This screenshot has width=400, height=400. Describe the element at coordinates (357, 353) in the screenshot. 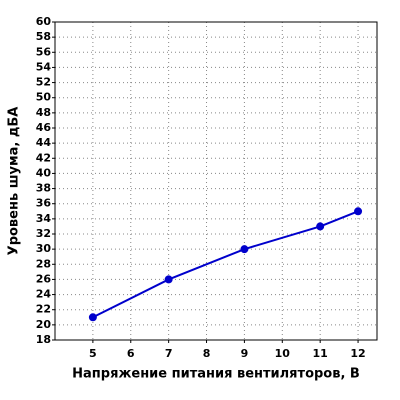

I see `x-tick-label: 12` at that location.